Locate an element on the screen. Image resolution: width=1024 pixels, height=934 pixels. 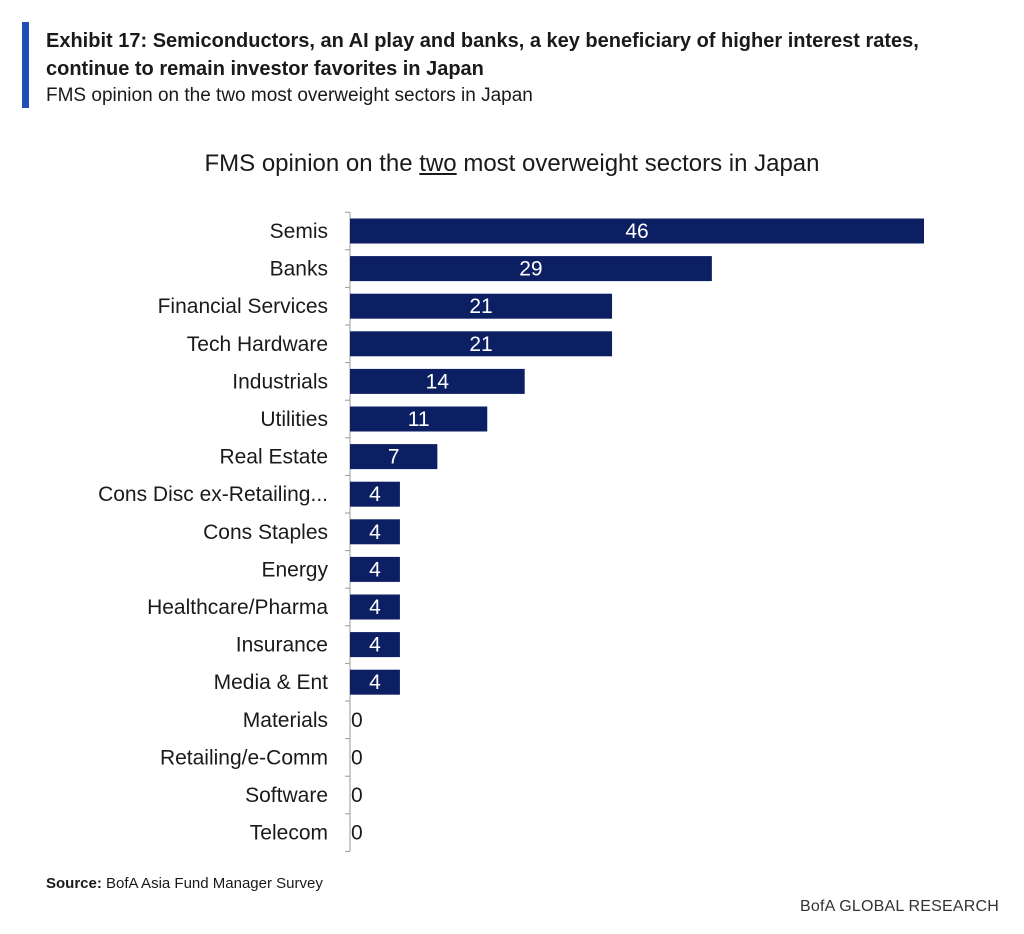
category-label: Software is located at coordinates (286, 795).